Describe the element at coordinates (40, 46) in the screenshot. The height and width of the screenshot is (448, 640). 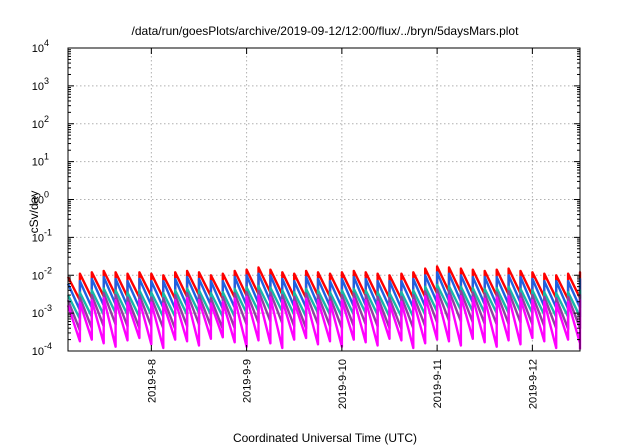
I see `y-tick-label: 10⁴` at that location.